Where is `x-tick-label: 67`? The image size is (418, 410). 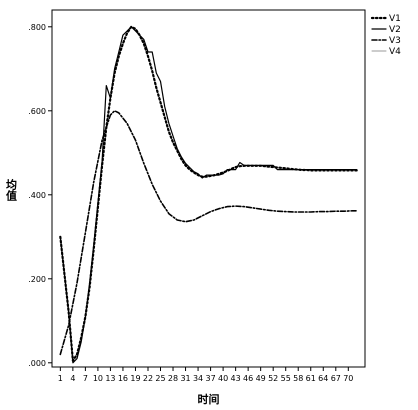 x-tick-label: 67 is located at coordinates (336, 378).